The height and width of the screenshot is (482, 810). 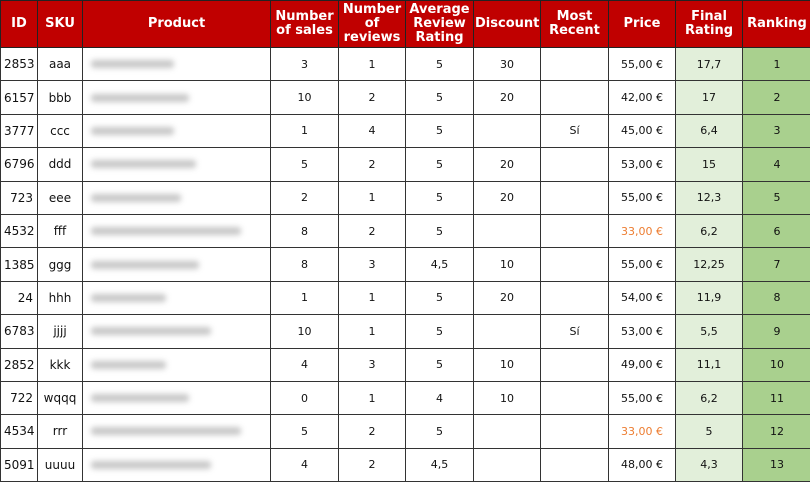 What do you see at coordinates (642, 97) in the screenshot?
I see `cell-price: 42,00 €` at bounding box center [642, 97].